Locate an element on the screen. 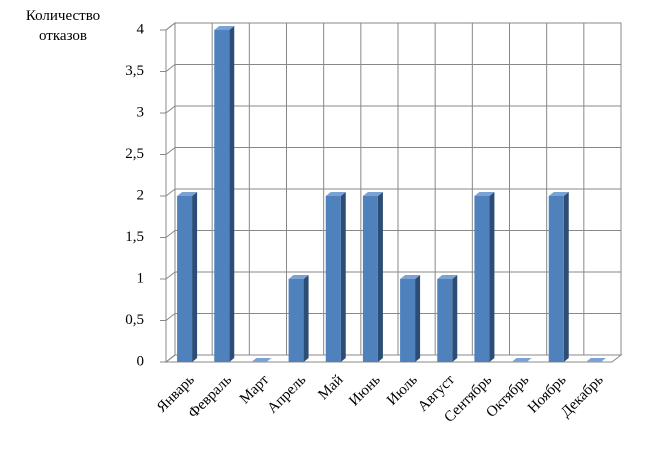  y-tick-label: 4 is located at coordinates (141, 29).